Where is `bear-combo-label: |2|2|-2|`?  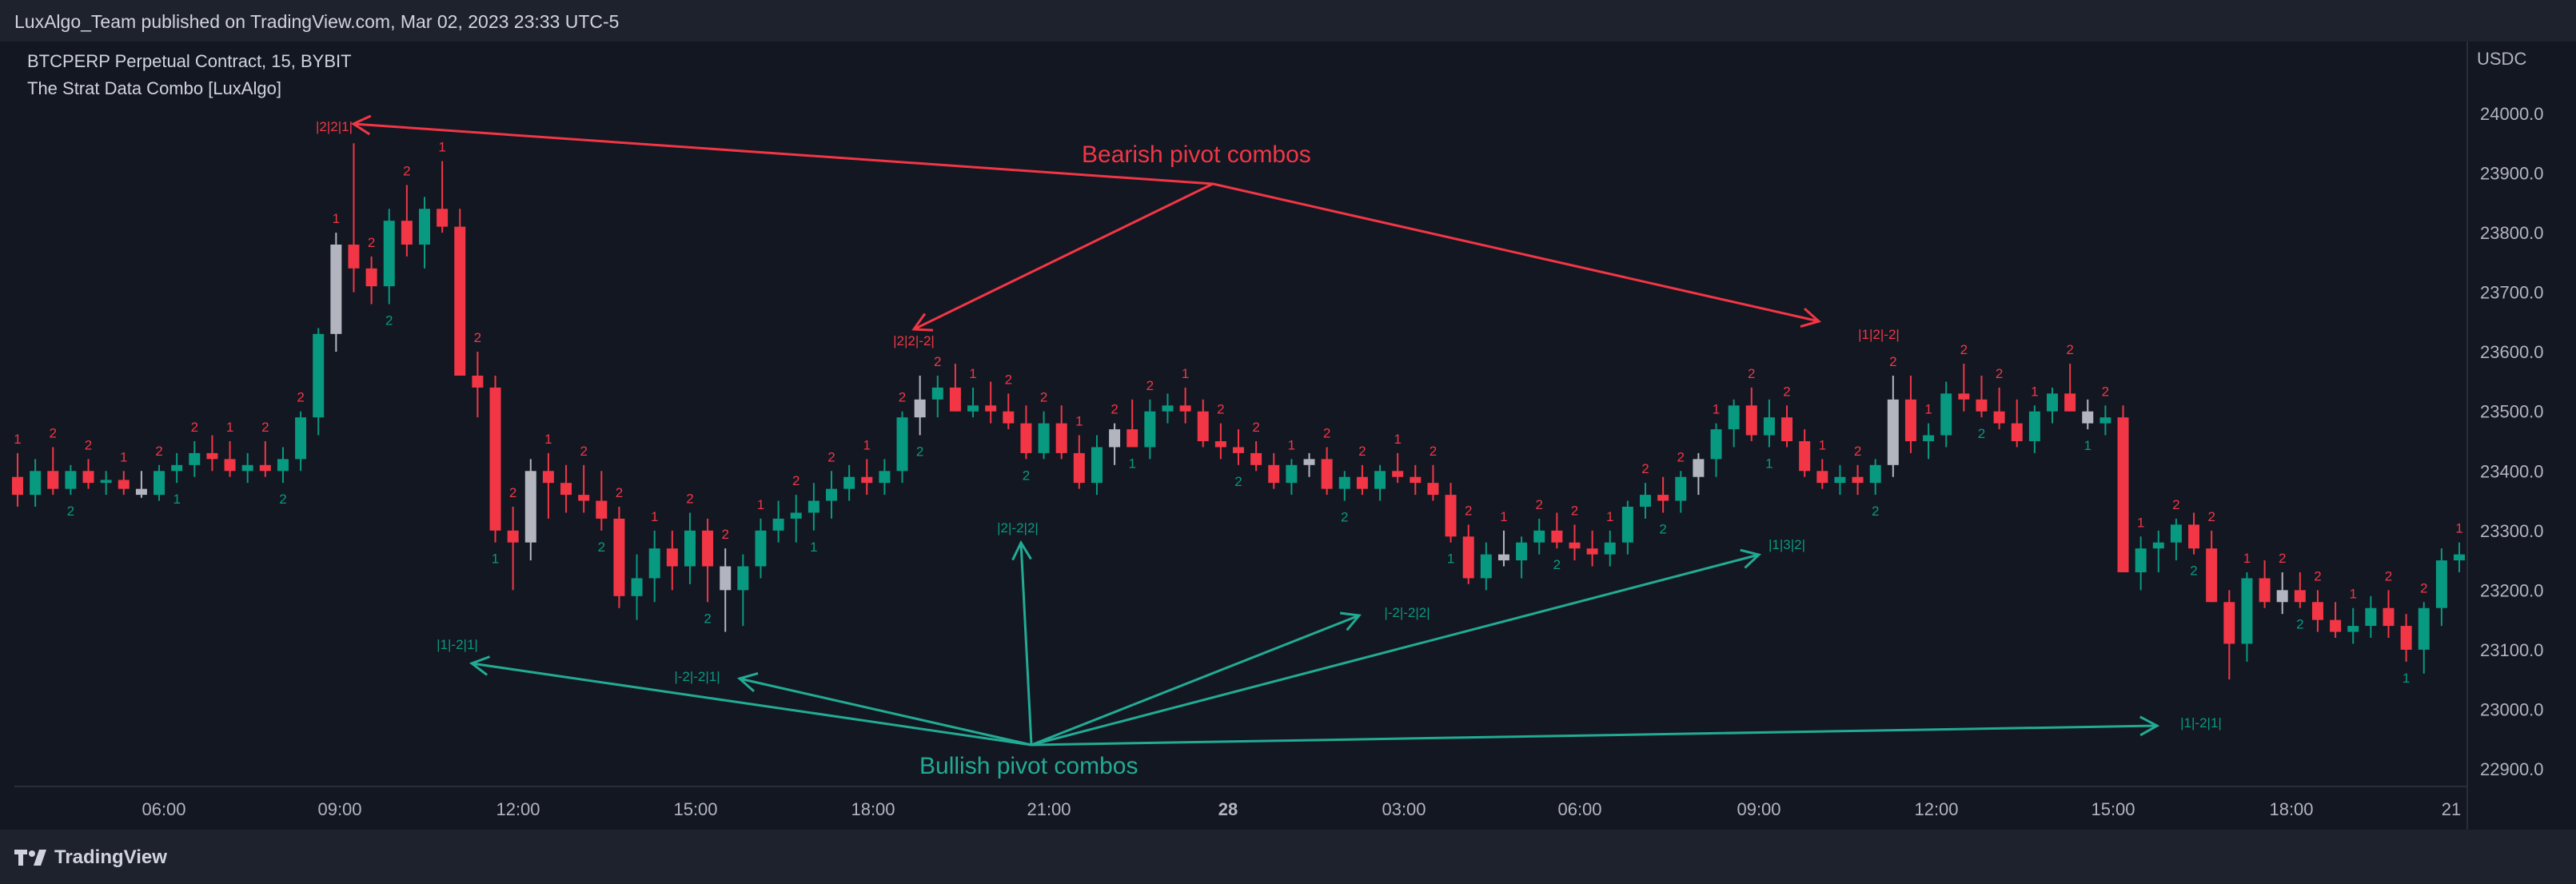
bear-combo-label: |2|2|-2| is located at coordinates (914, 340).